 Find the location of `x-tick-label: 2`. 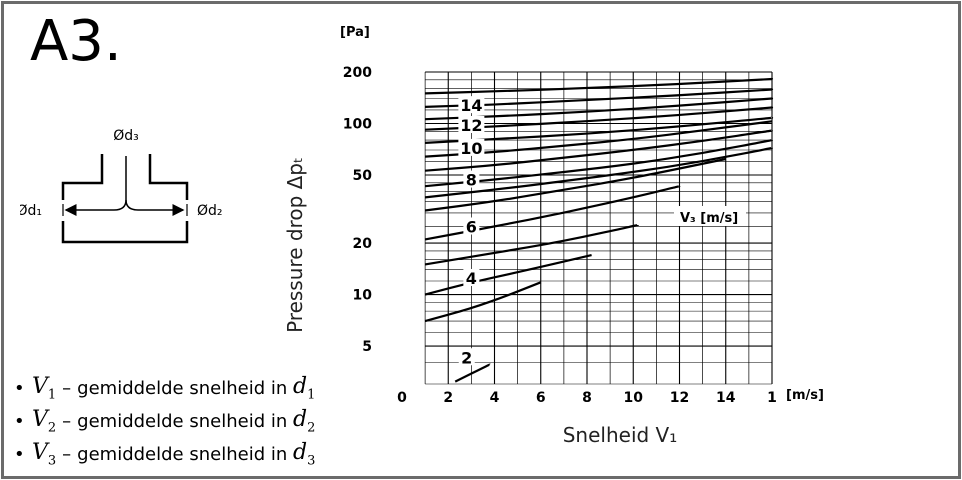

x-tick-label: 2 is located at coordinates (448, 398).